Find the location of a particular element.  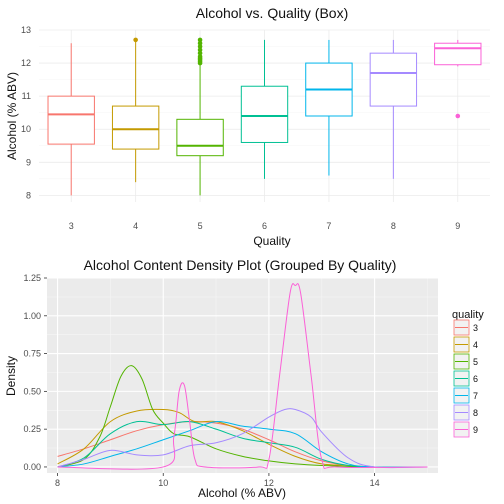

box-y-tick-label: 8 is located at coordinates (28, 195).